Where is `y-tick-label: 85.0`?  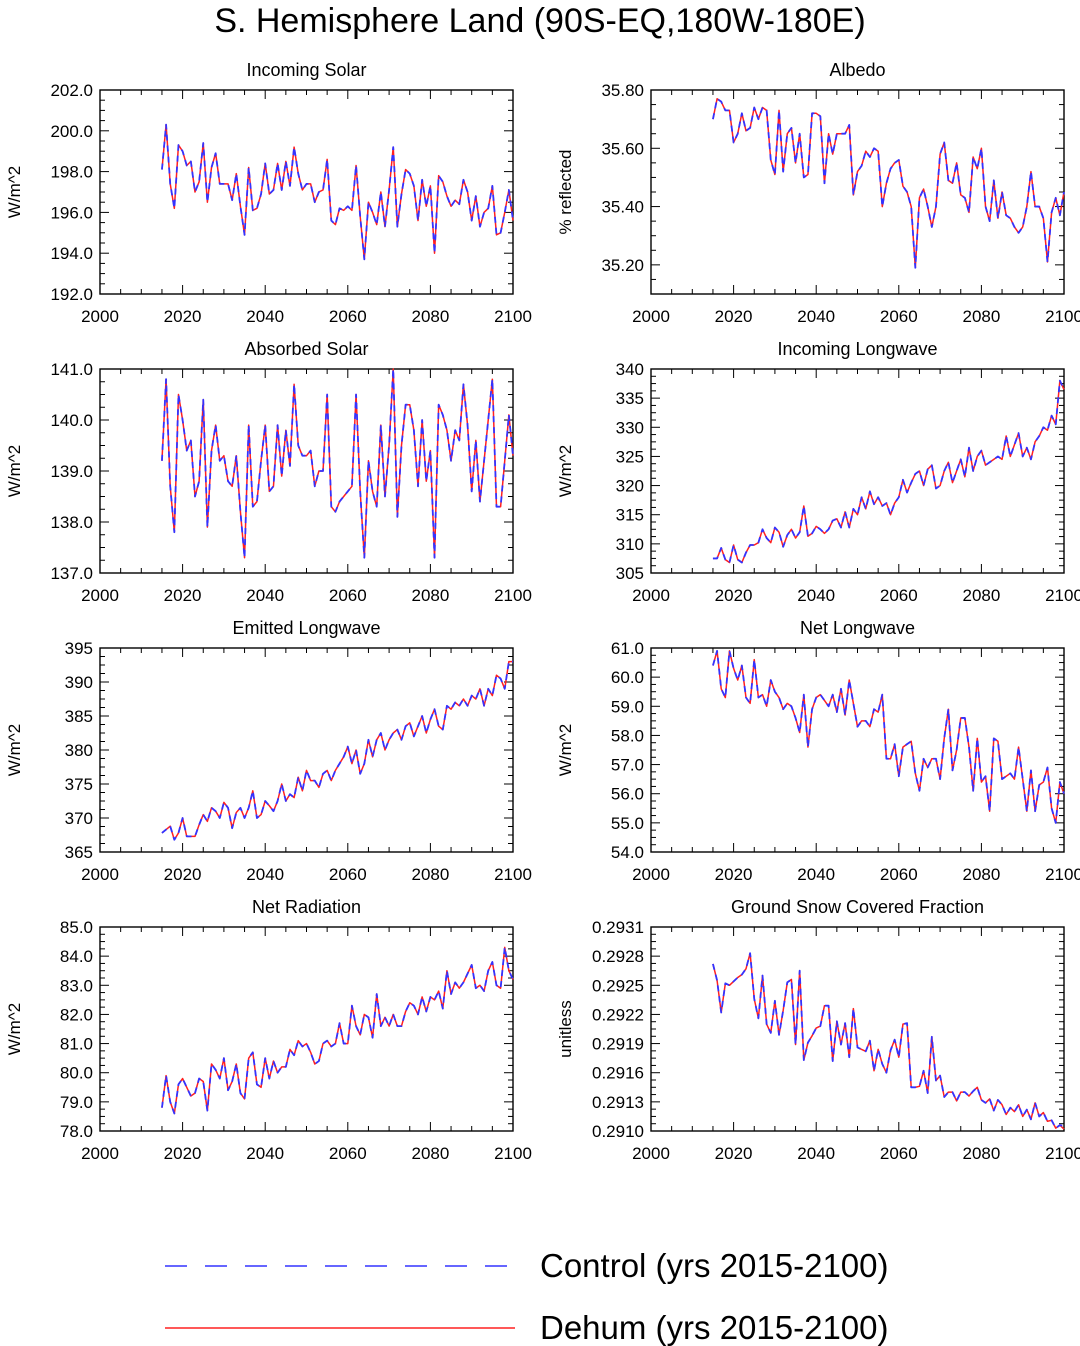 y-tick-label: 85.0 is located at coordinates (76, 927).